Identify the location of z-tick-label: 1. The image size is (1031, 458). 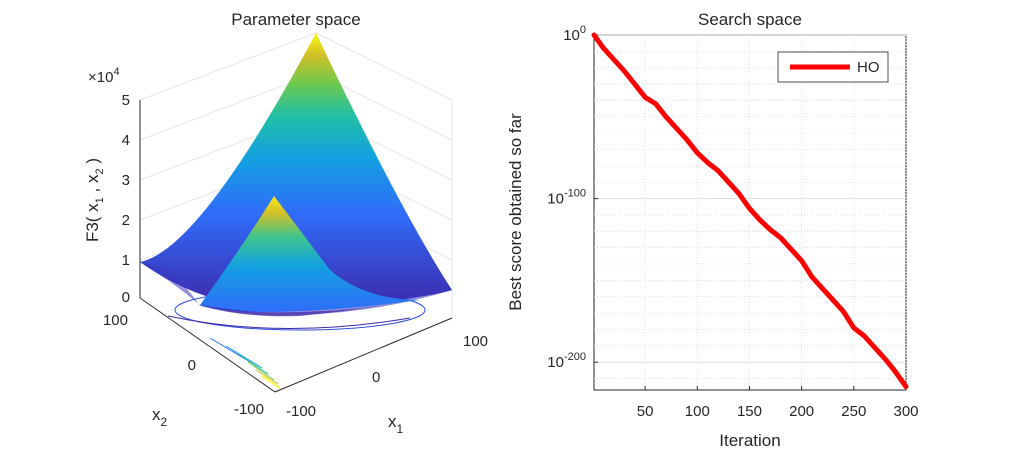
(126, 260).